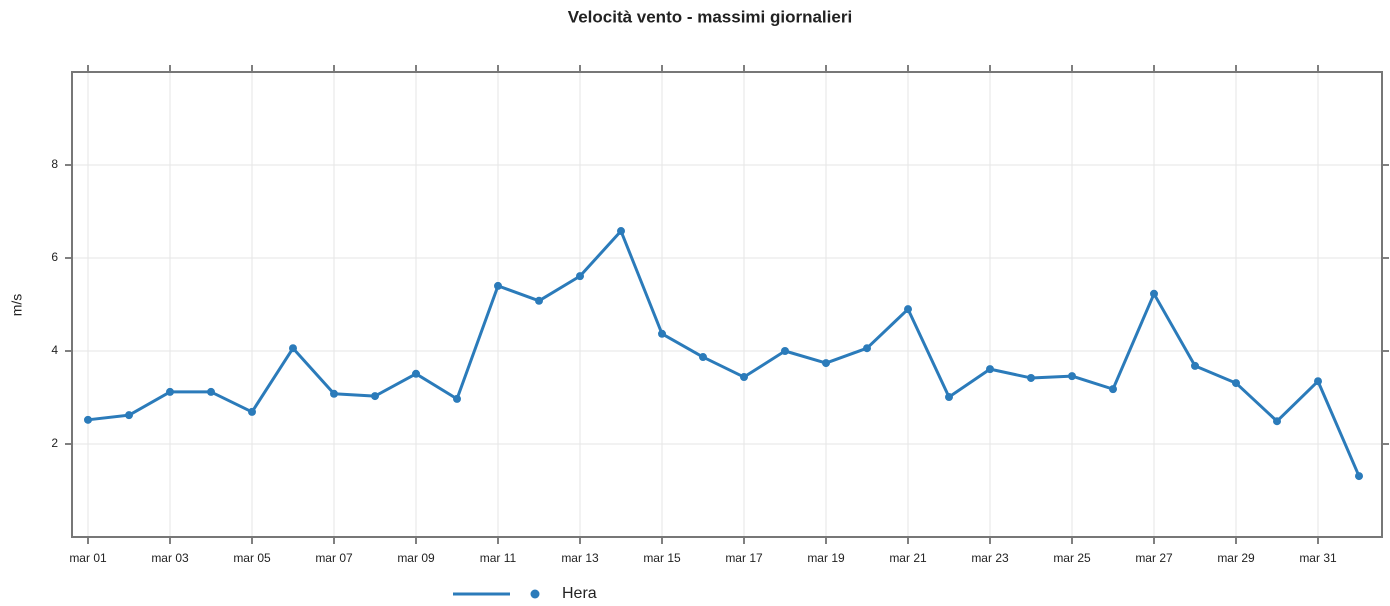 This screenshot has height=606, width=1390. What do you see at coordinates (1318, 558) in the screenshot?
I see `x-tick-label: mar 31` at bounding box center [1318, 558].